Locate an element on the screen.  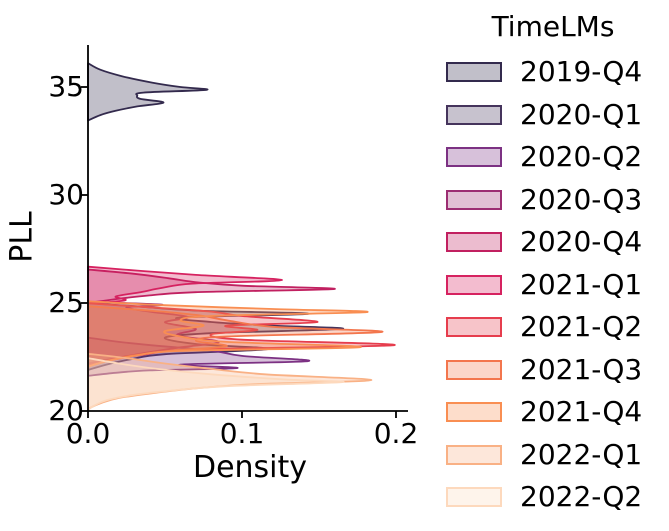
legend-item-2020-q2: 2020-Q2 is located at coordinates (553, 157).